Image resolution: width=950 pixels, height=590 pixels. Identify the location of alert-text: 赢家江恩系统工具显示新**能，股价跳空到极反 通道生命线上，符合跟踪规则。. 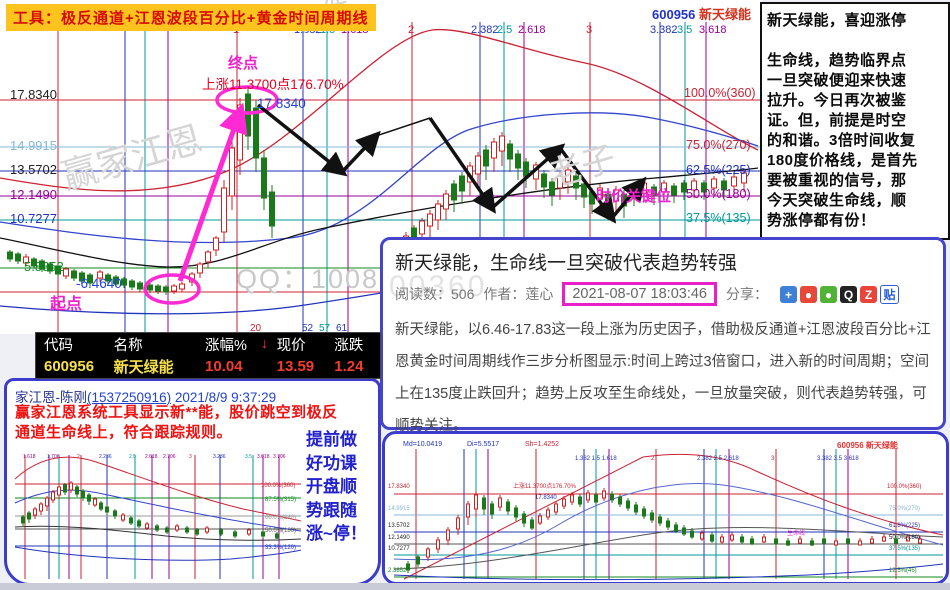
(176, 422).